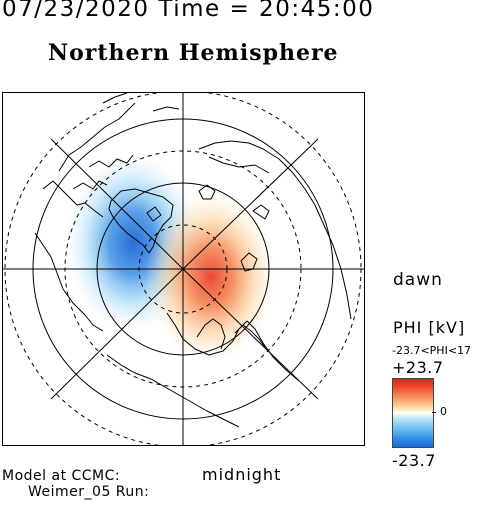 The width and height of the screenshot is (484, 508). Describe the element at coordinates (414, 460) in the screenshot. I see `colorbar-min-label: -23.7` at that location.